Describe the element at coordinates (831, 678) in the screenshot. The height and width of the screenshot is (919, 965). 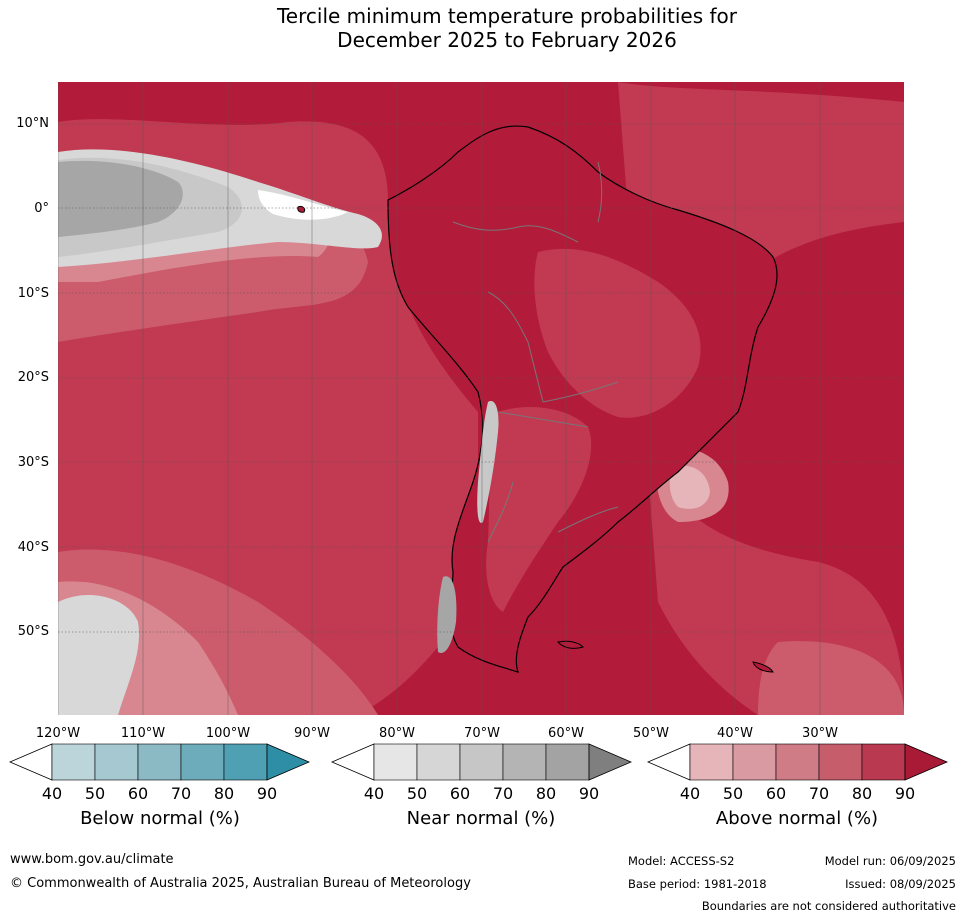
I see `atlantic-above-70-south-zone` at that location.